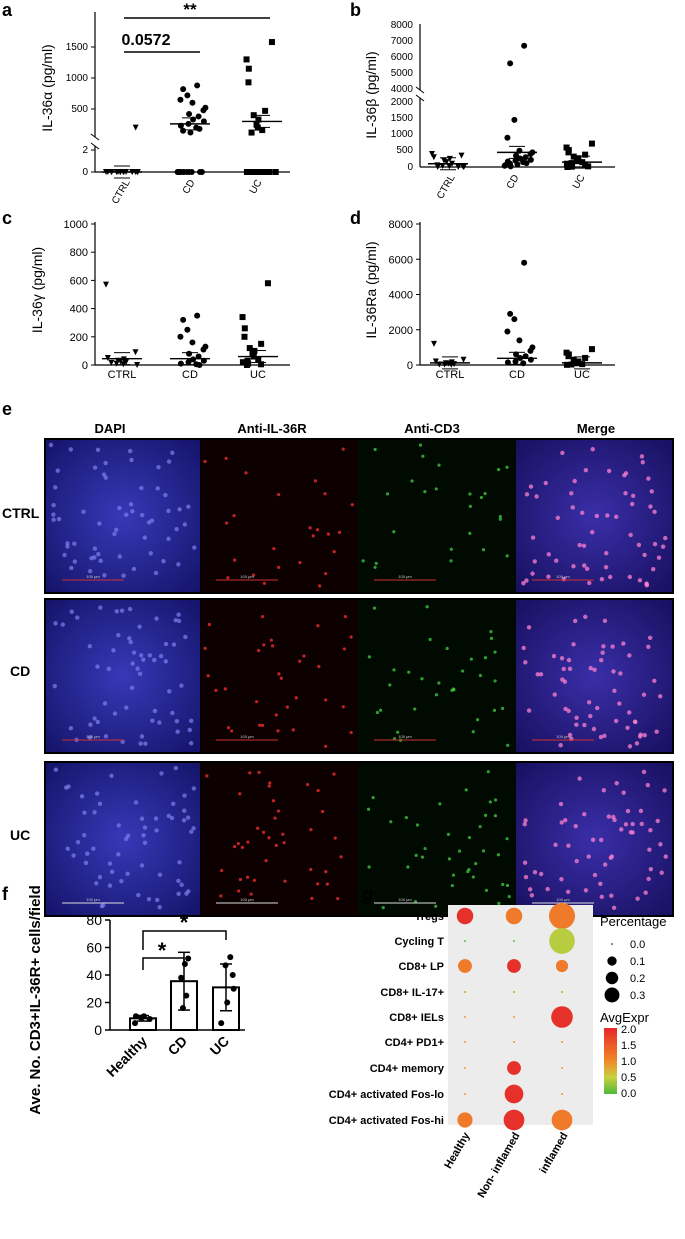 The height and width of the screenshot is (1239, 685). Describe the element at coordinates (637, 979) in the screenshot. I see `panel-g-size-legend-label: 0.2` at that location.